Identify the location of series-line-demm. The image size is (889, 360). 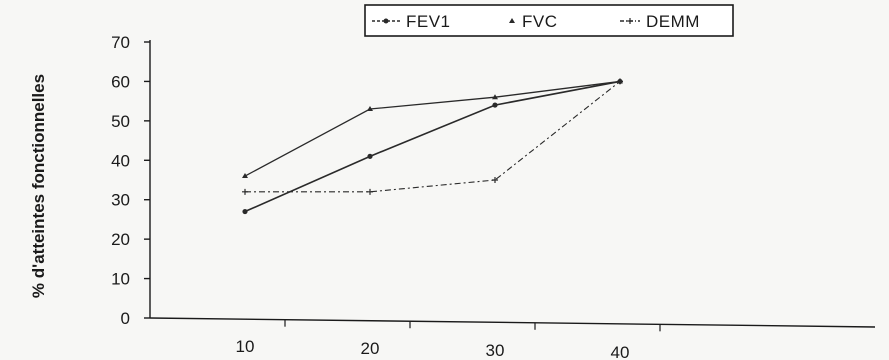
(433, 136).